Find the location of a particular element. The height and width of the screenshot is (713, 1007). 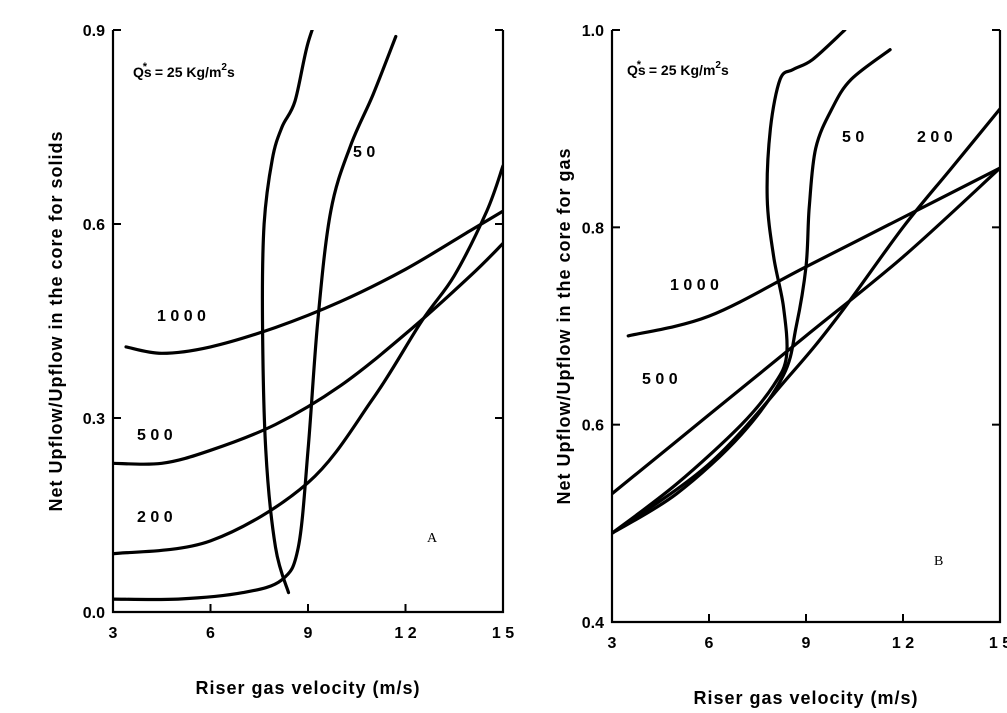

y-tick-label: 0.3 is located at coordinates (94, 419).